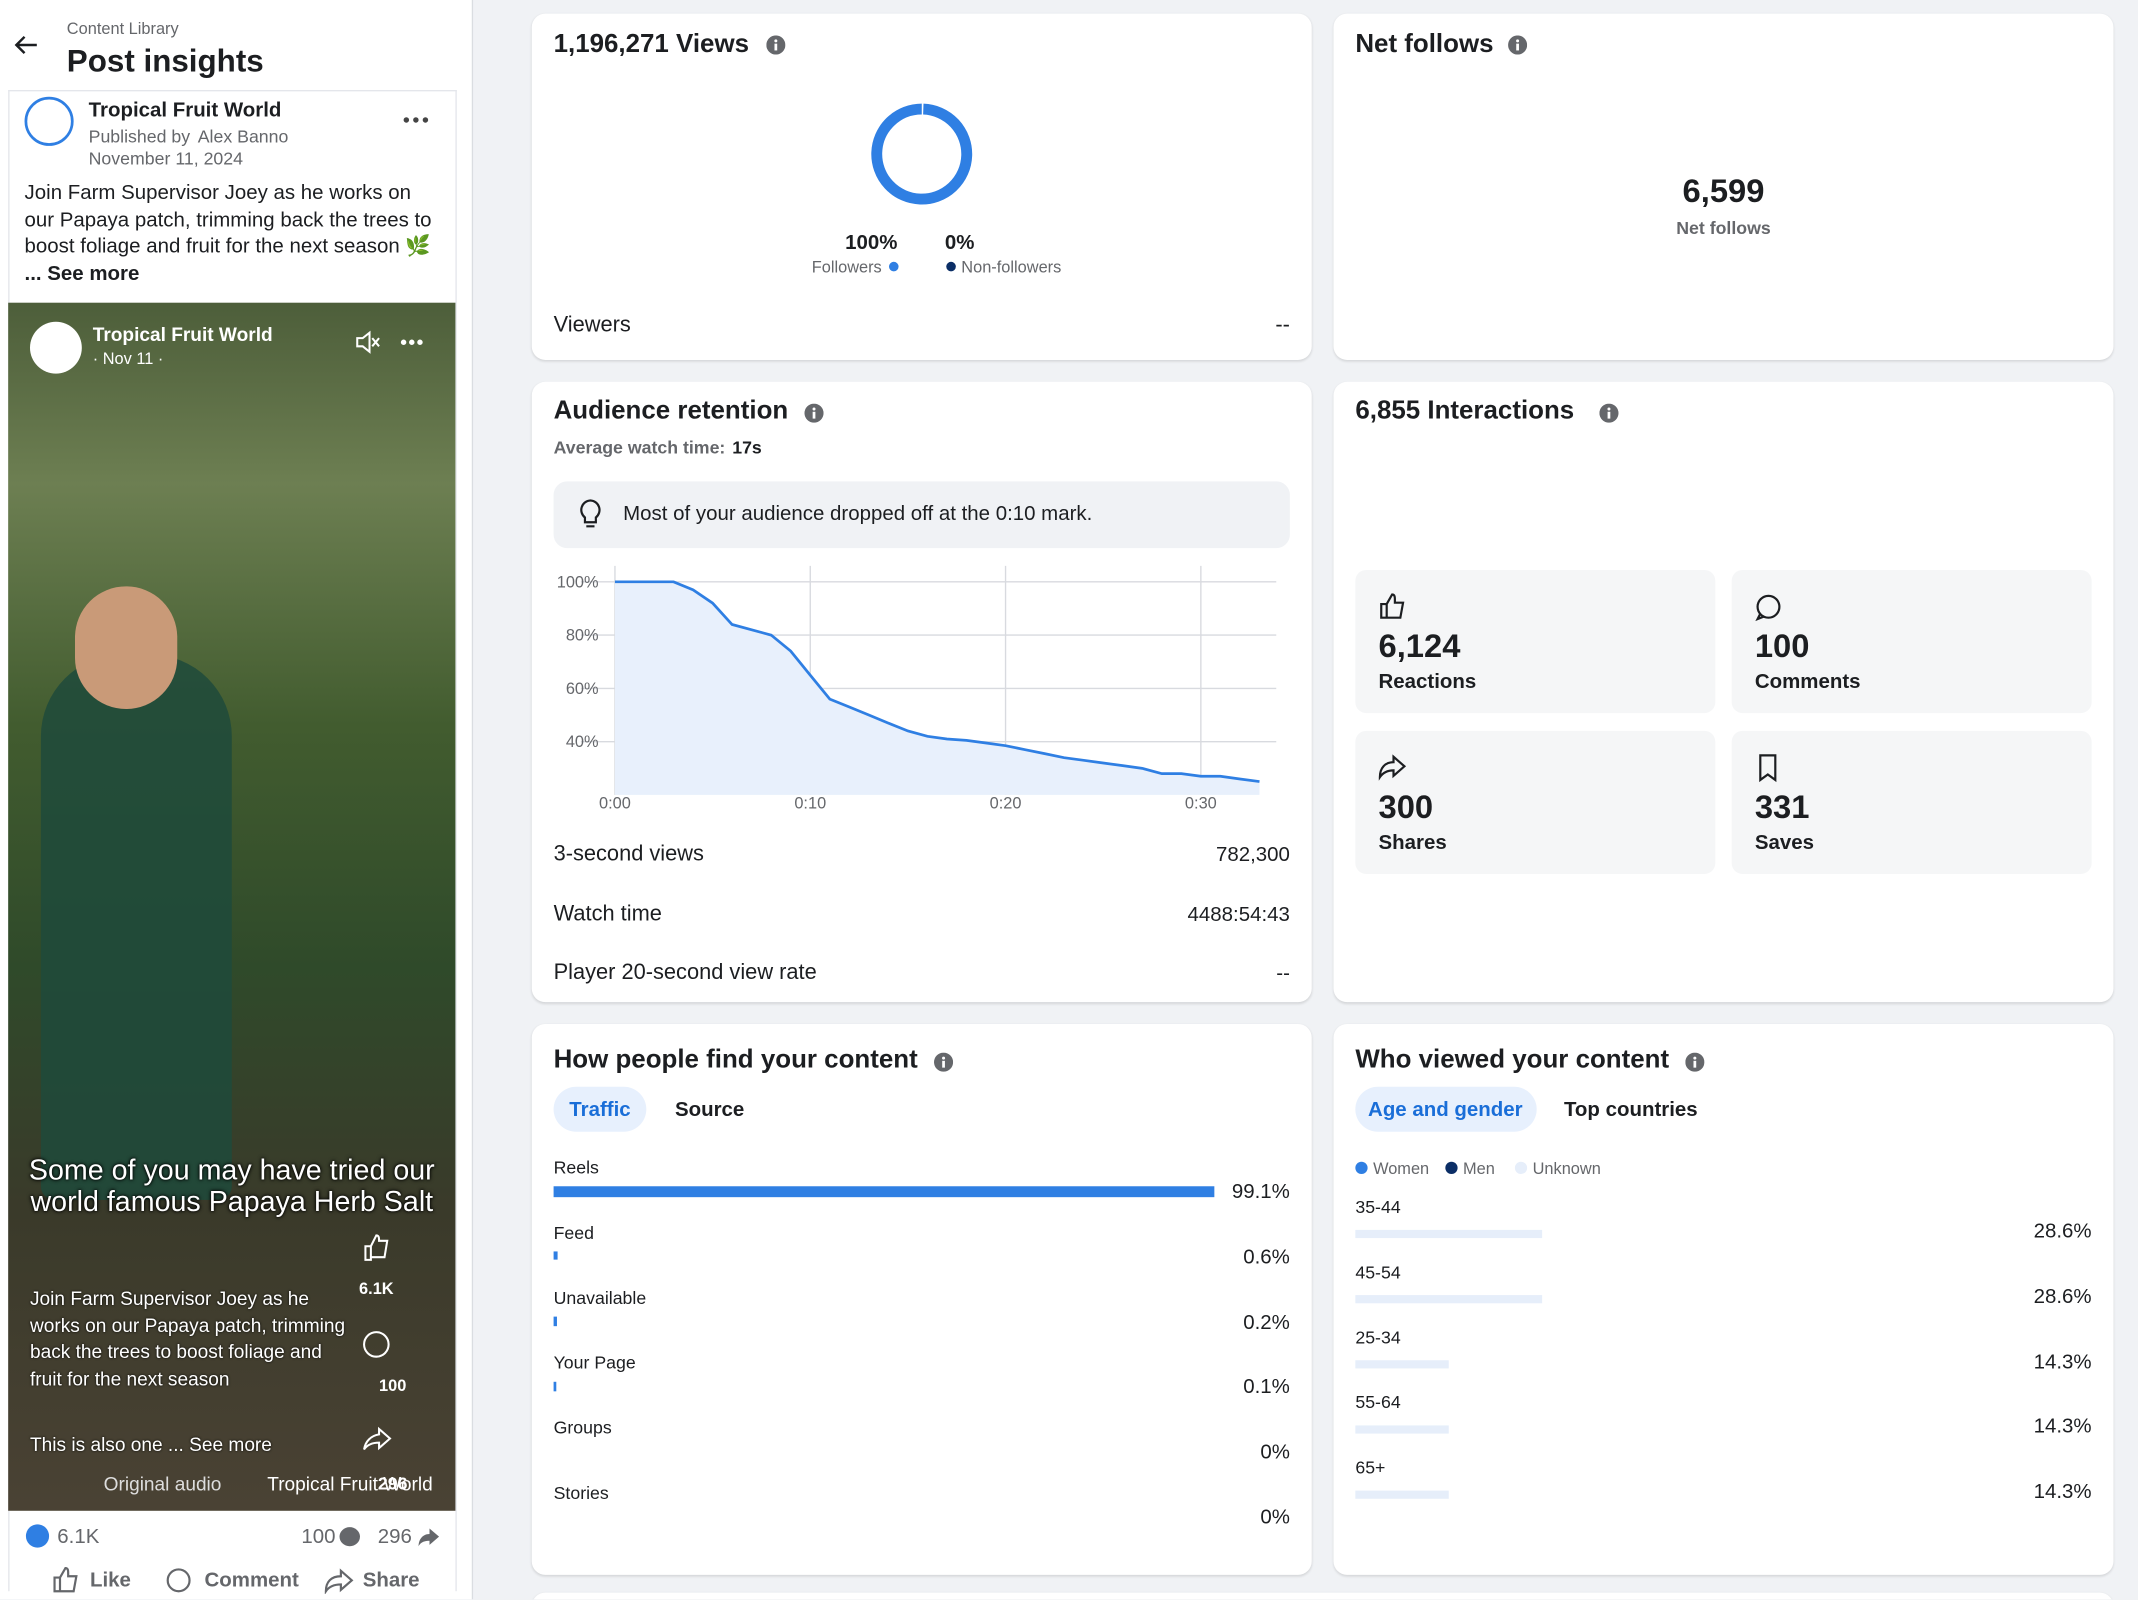 This screenshot has height=1600, width=2138. Describe the element at coordinates (810, 804) in the screenshot. I see `x-tick-label: 0:10` at that location.